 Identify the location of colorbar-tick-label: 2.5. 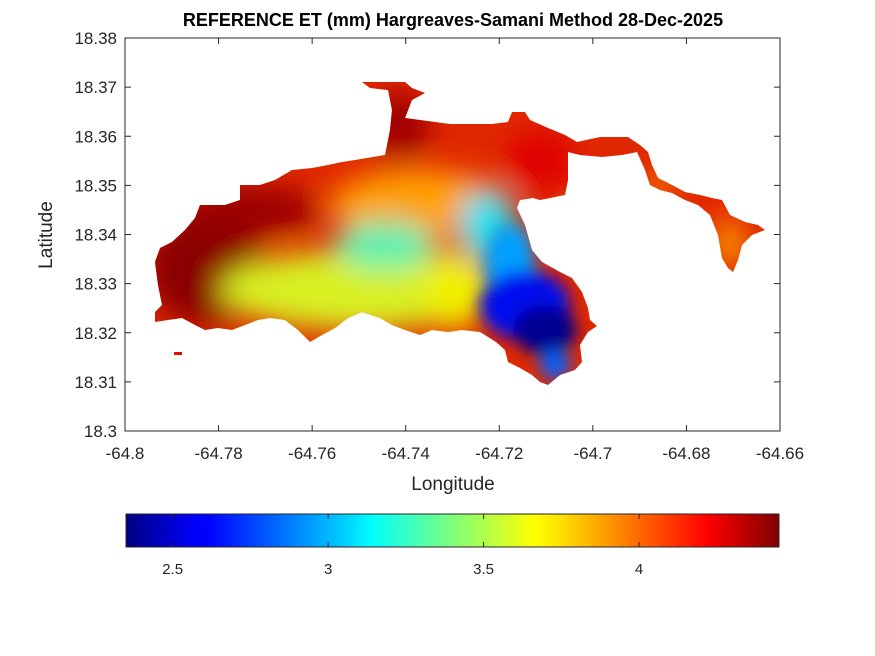
(172, 569).